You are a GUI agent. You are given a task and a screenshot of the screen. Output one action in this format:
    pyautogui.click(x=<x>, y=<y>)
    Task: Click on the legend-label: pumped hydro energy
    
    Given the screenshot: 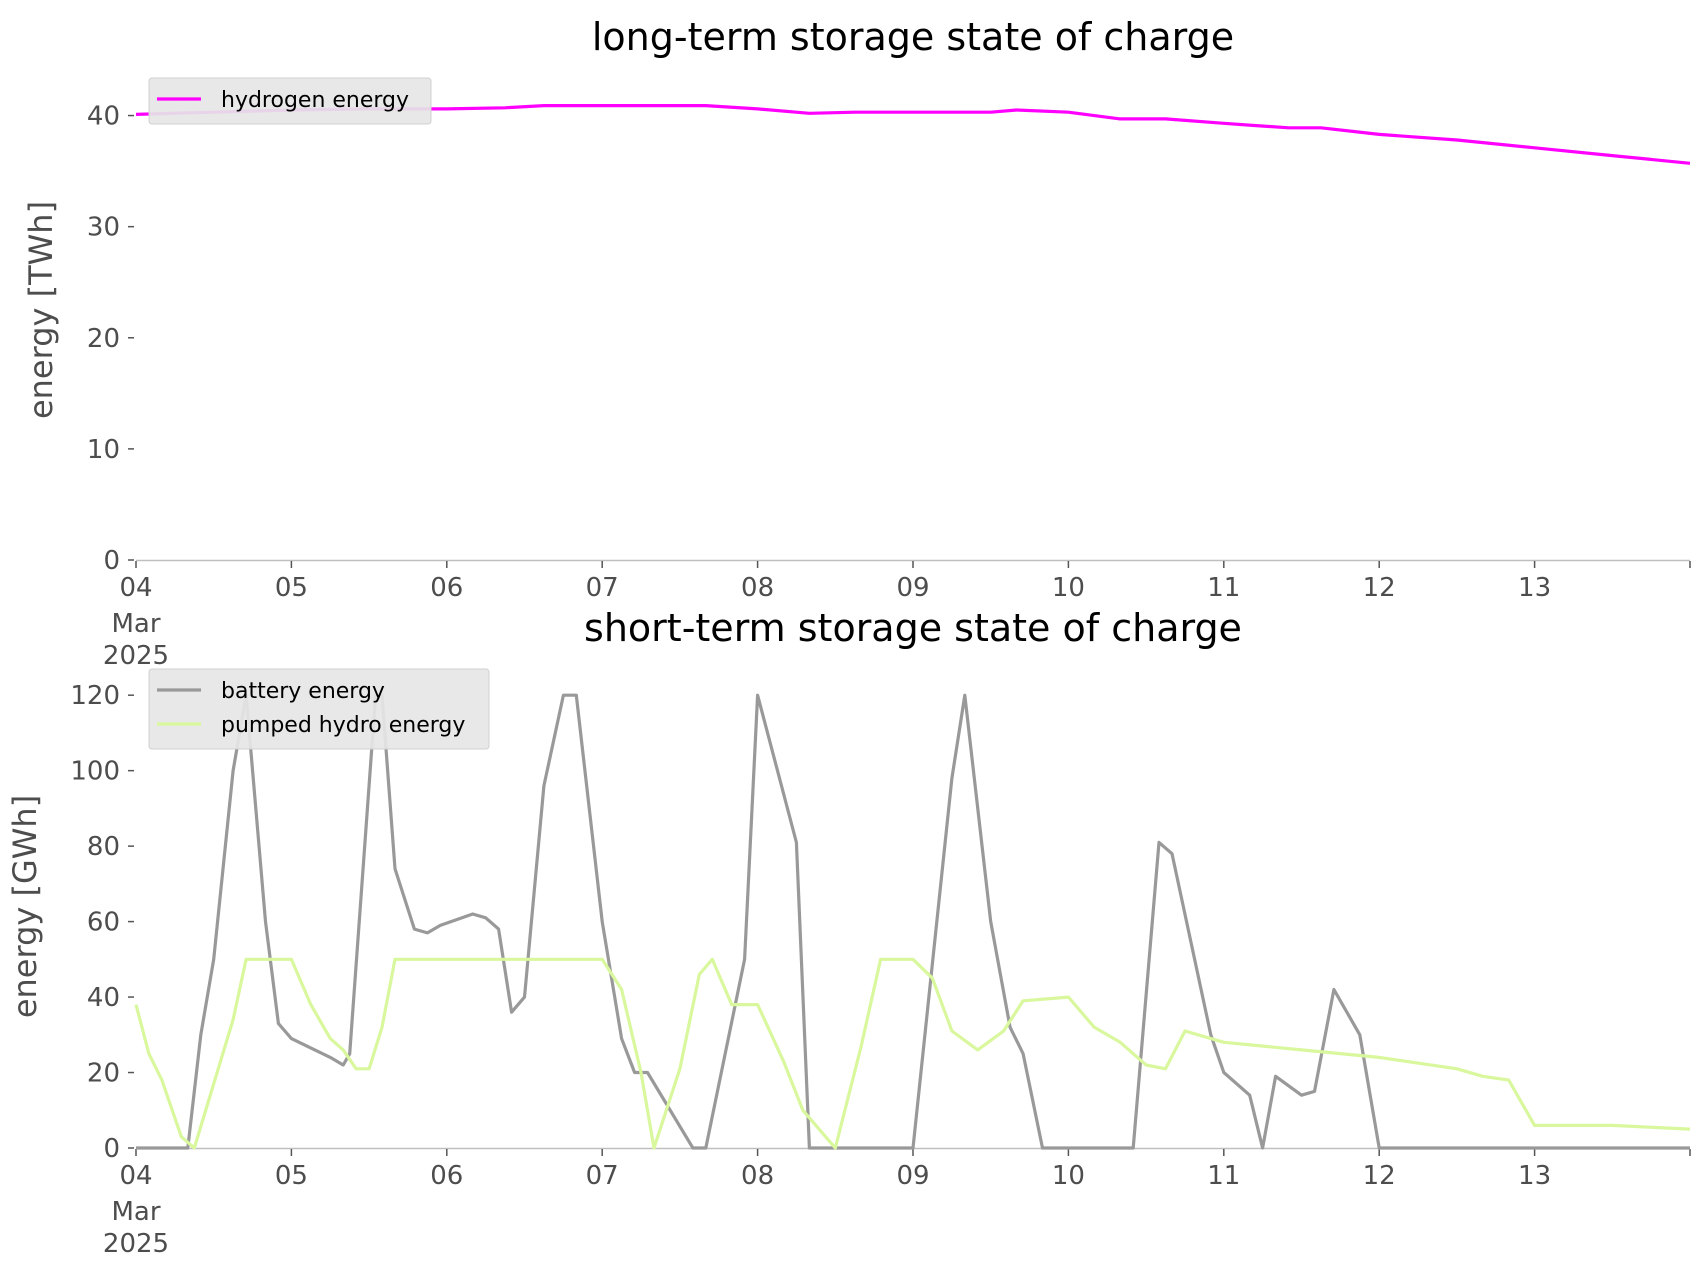 What is the action you would take?
    pyautogui.click(x=343, y=725)
    